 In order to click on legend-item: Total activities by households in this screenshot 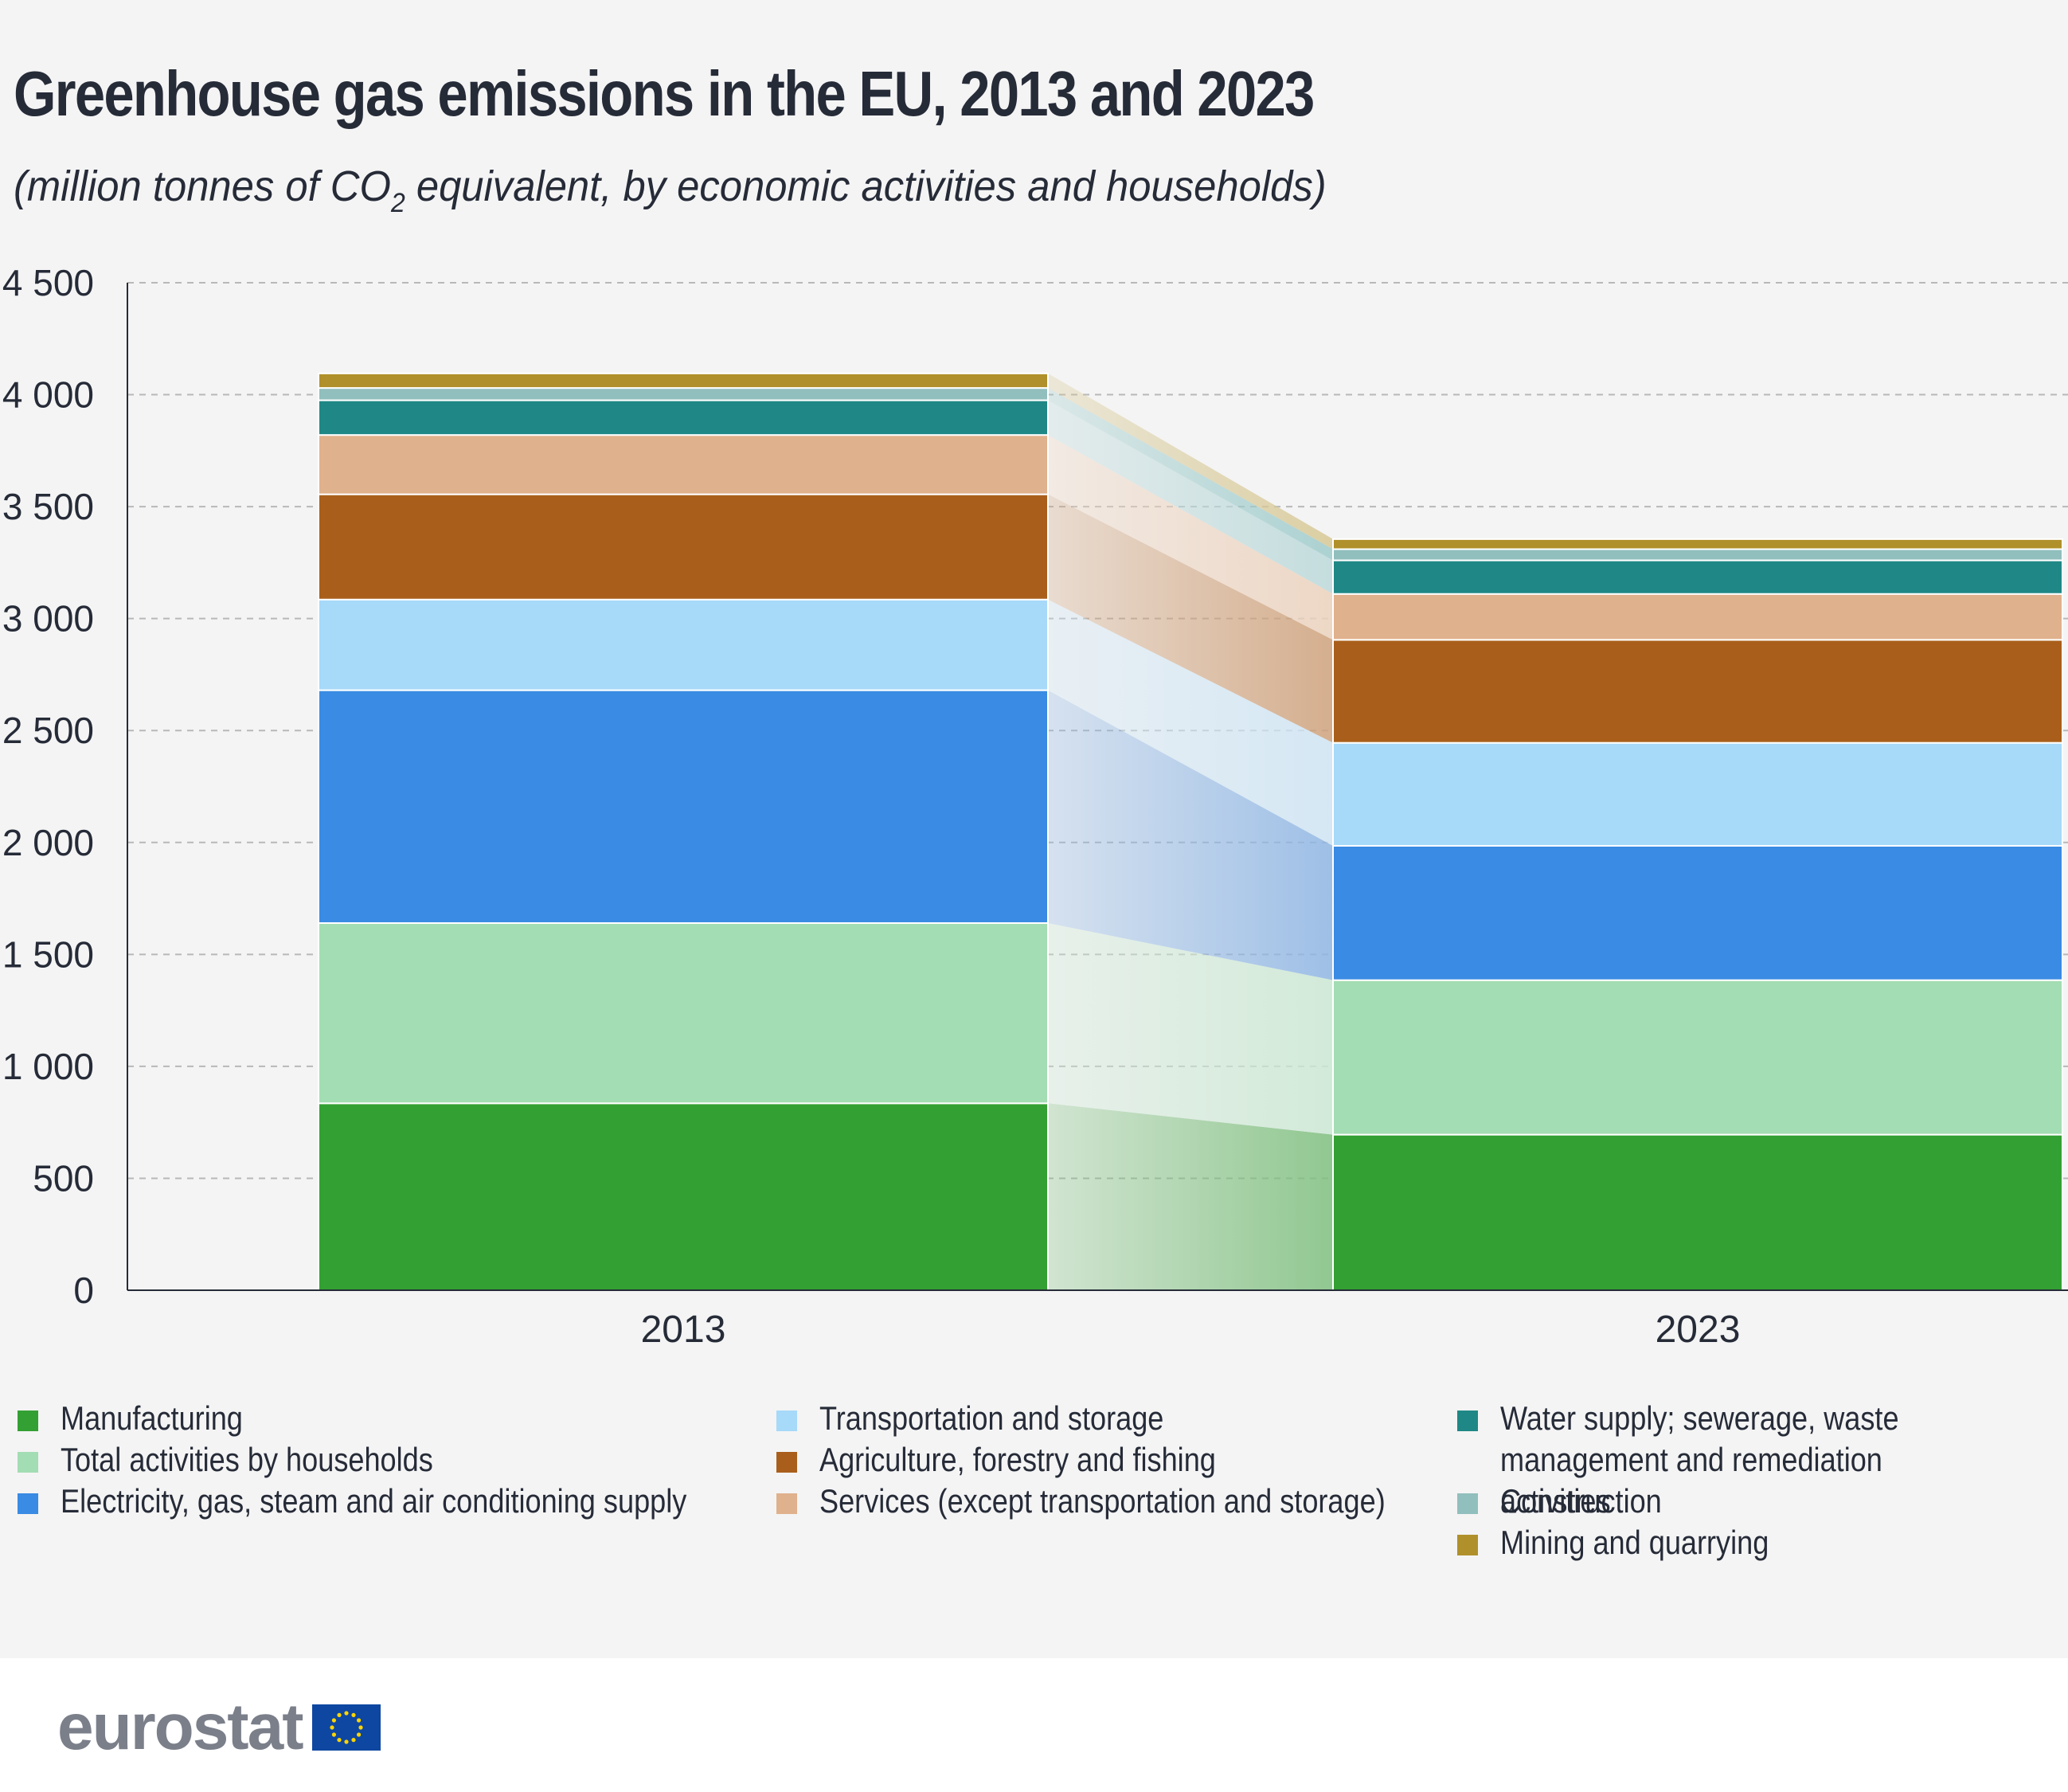, I will do `click(256, 1460)`.